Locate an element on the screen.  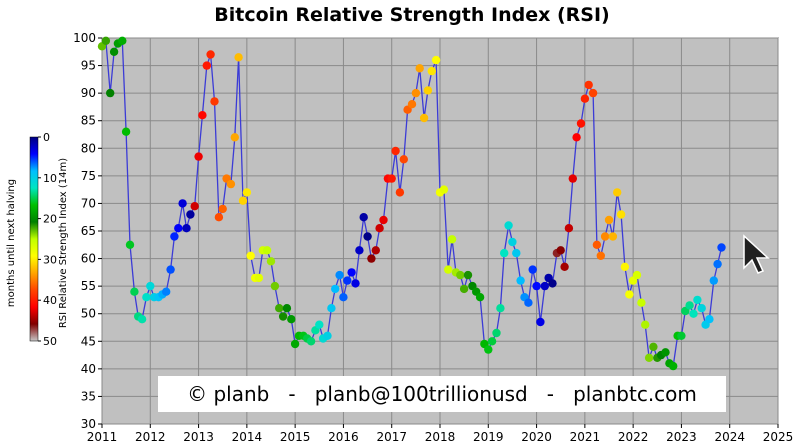
x-tick-label: 2011 is located at coordinates (102, 437).